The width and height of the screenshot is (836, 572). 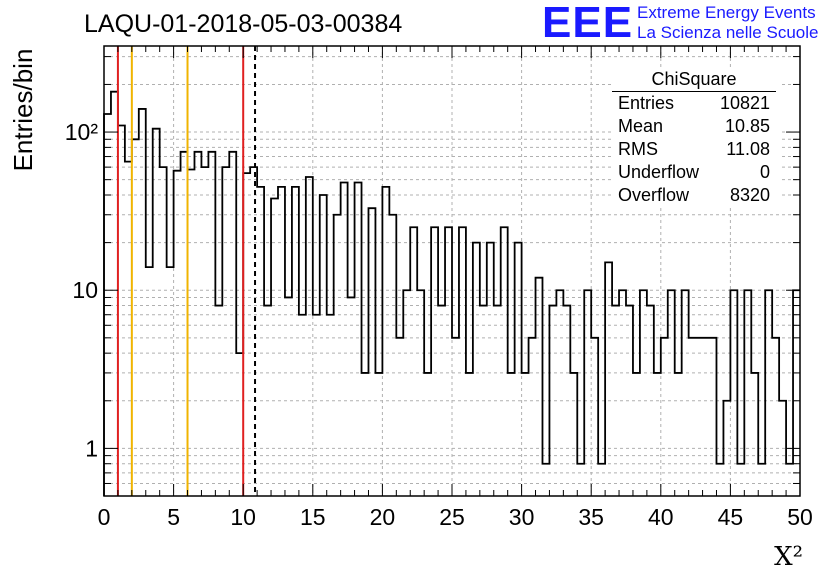 What do you see at coordinates (748, 149) in the screenshot?
I see `stats-value: 11.08` at bounding box center [748, 149].